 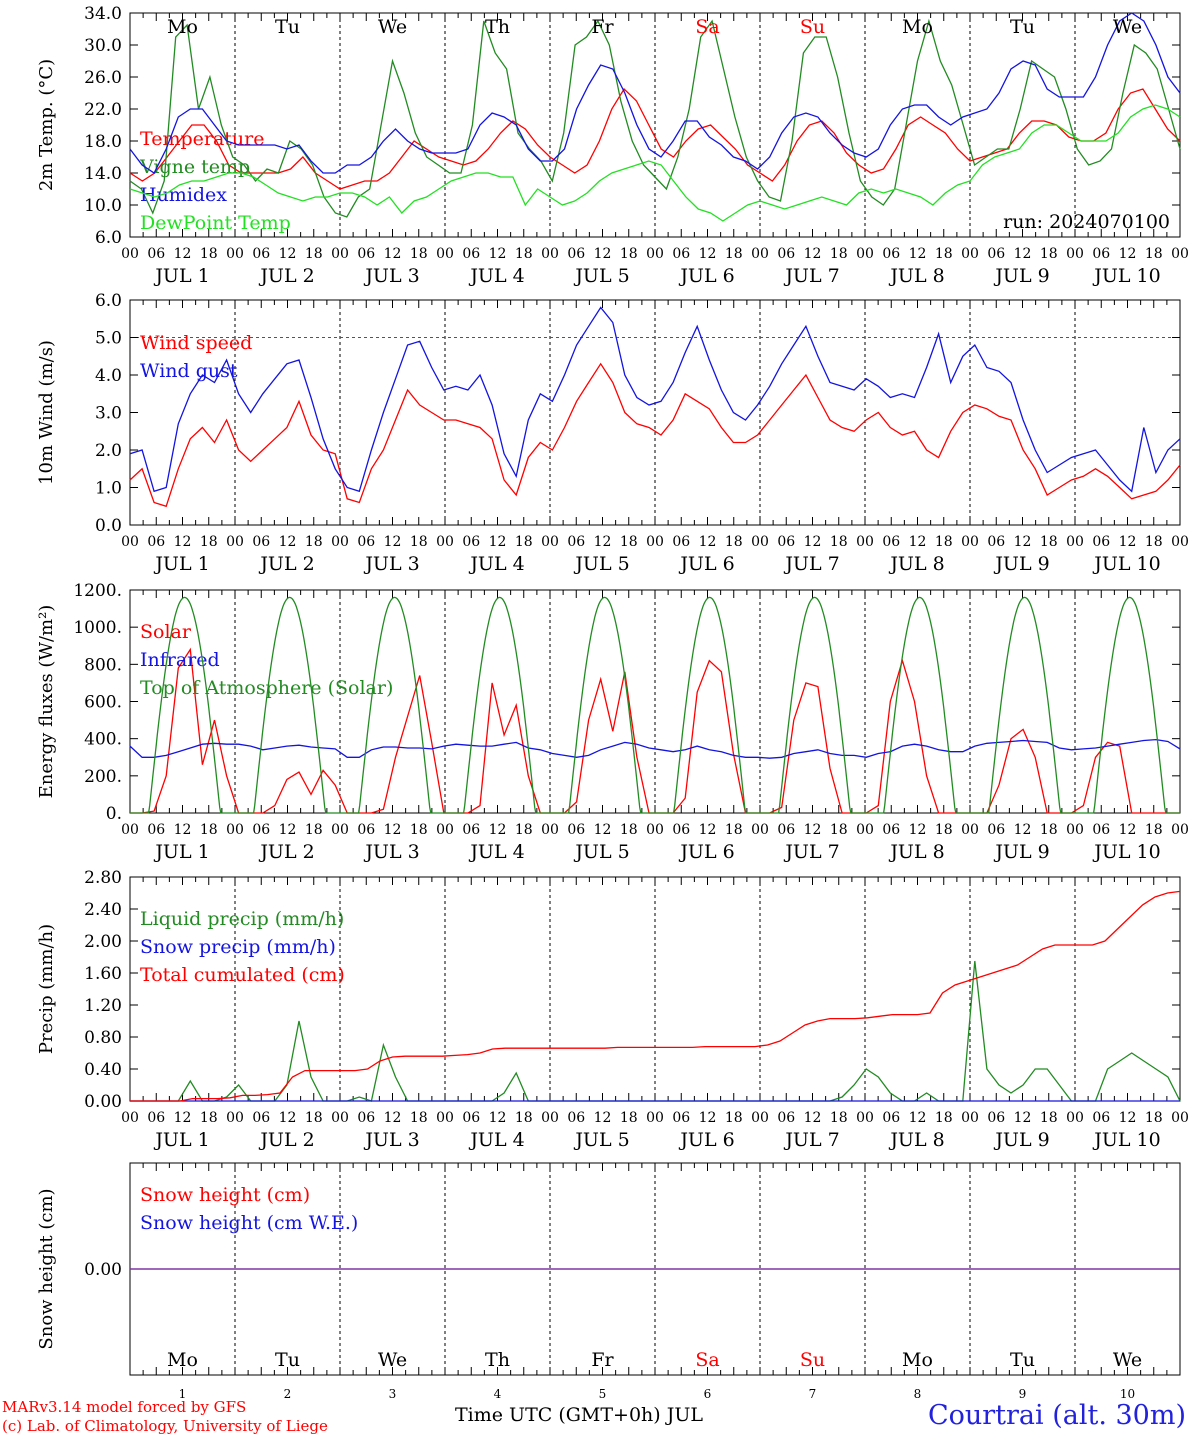 What do you see at coordinates (103, 1006) in the screenshot?
I see `y-tick-label: 1.20` at bounding box center [103, 1006].